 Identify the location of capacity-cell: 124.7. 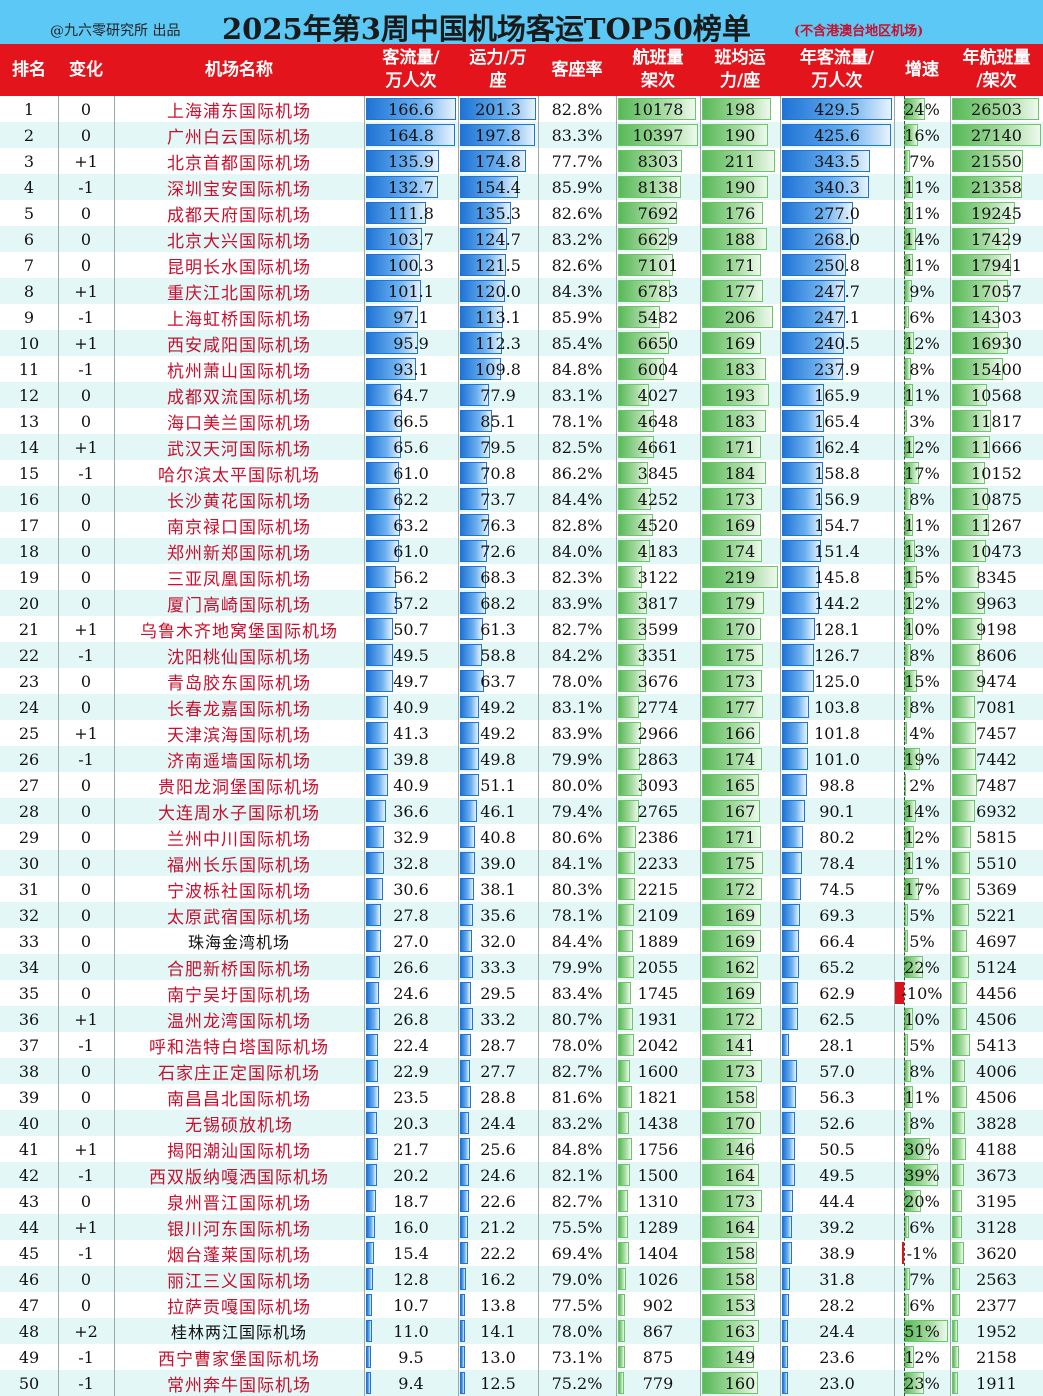
(498, 239).